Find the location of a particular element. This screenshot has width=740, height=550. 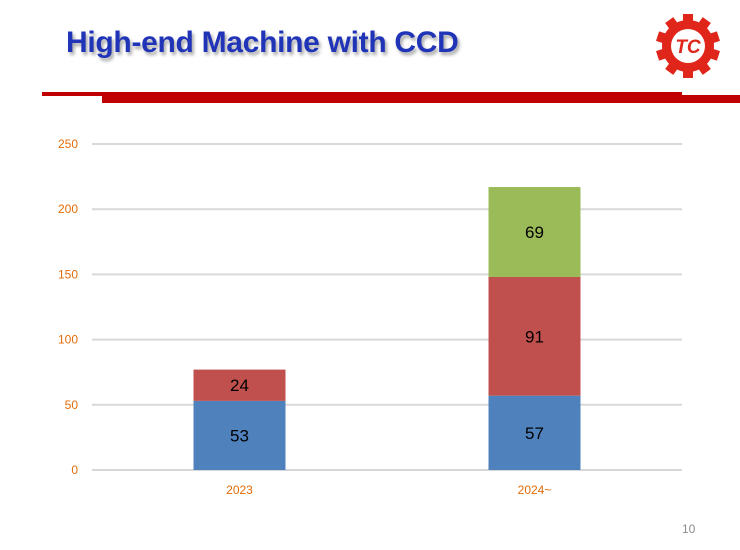

y-tick-label: 0 is located at coordinates (74, 470).